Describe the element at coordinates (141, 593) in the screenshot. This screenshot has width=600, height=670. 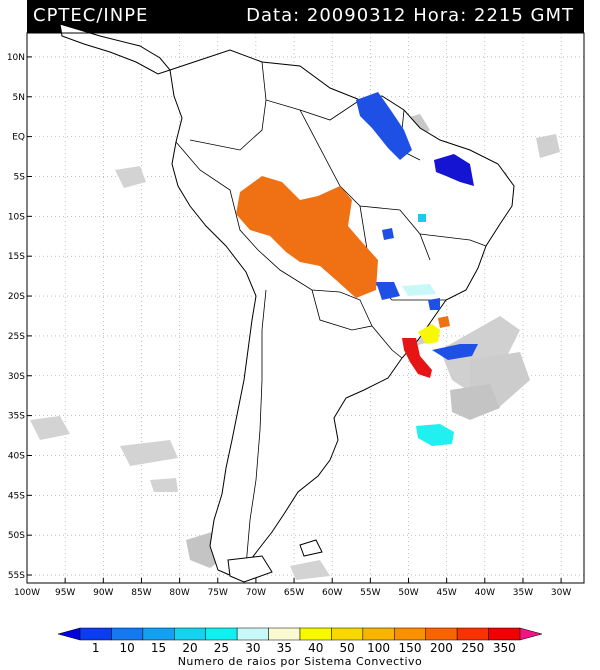
I see `lon-label: 85W` at that location.